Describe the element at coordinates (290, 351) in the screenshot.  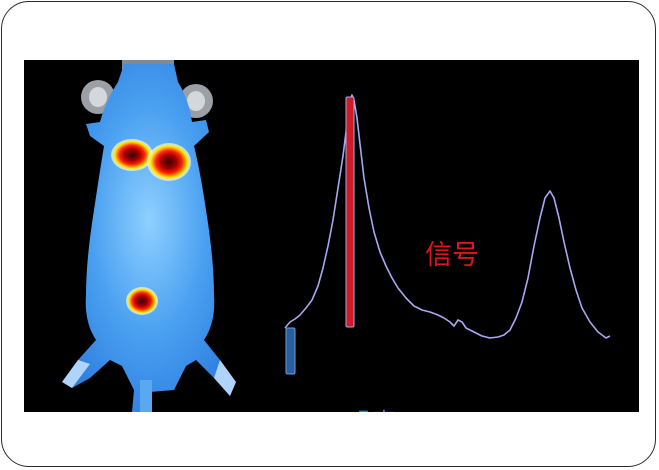
I see `noise-bar` at that location.